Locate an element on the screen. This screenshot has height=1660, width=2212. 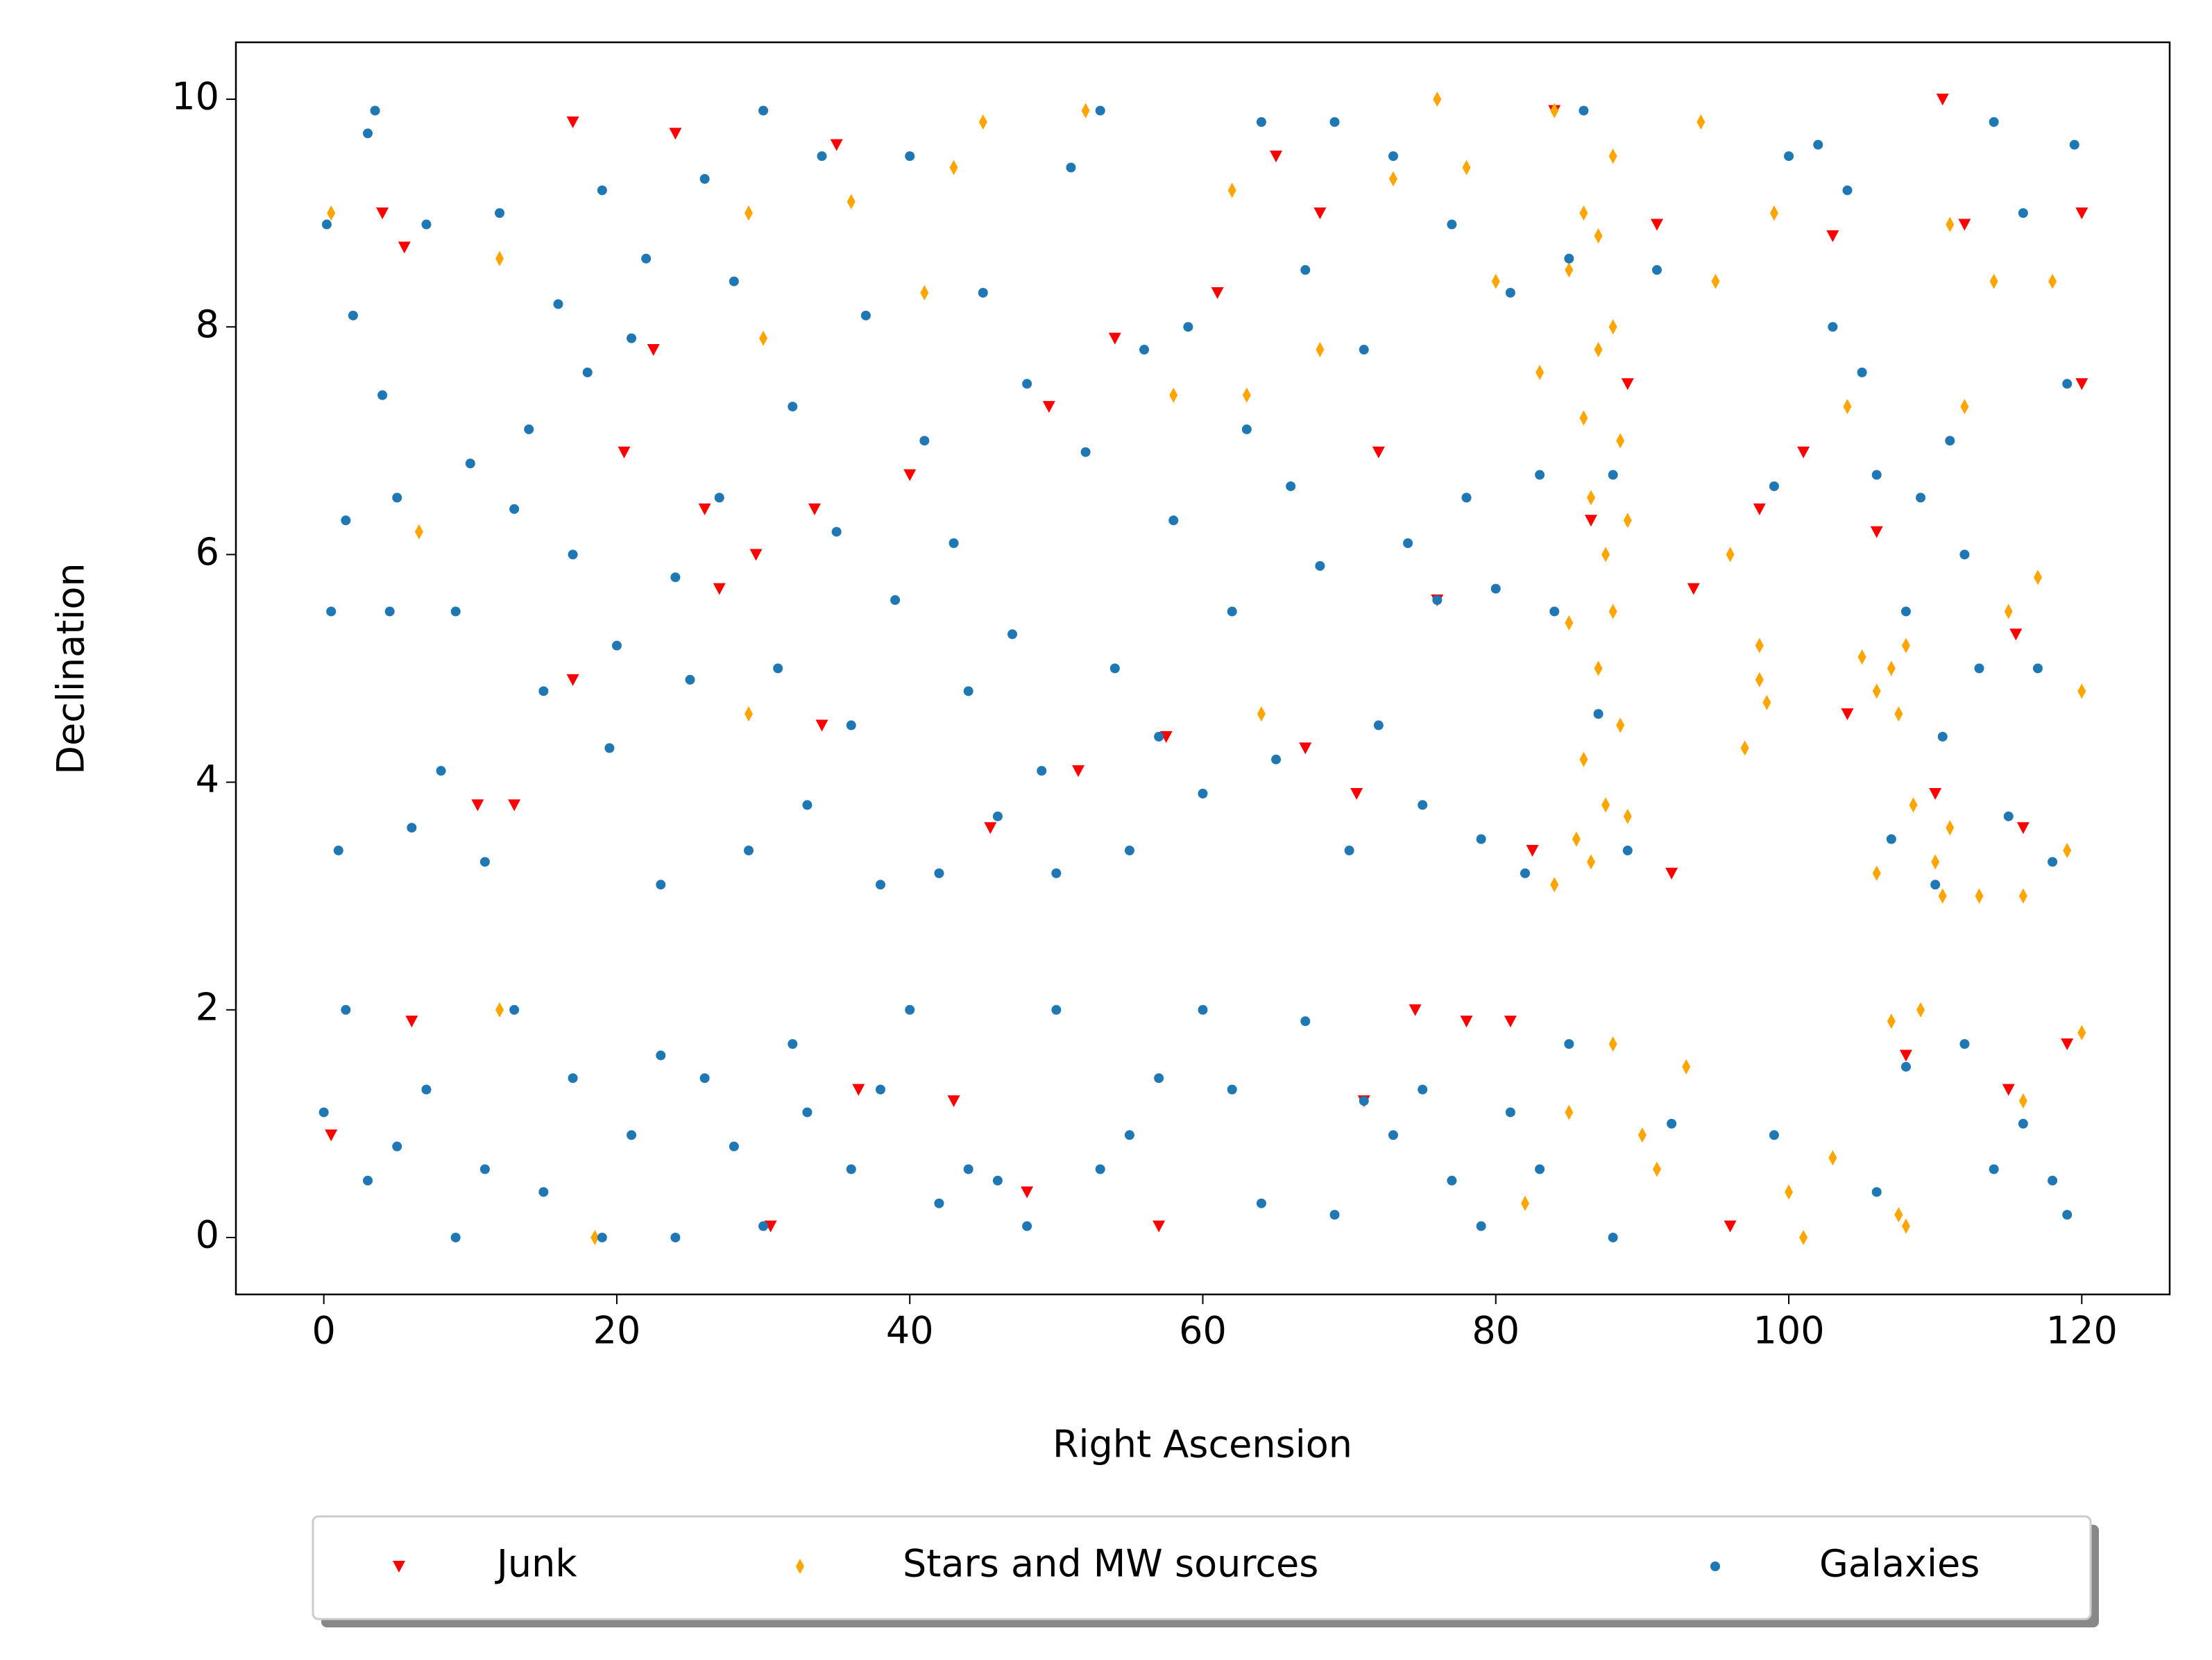
legend-label: Stars and MW sources is located at coordinates (1110, 1564).